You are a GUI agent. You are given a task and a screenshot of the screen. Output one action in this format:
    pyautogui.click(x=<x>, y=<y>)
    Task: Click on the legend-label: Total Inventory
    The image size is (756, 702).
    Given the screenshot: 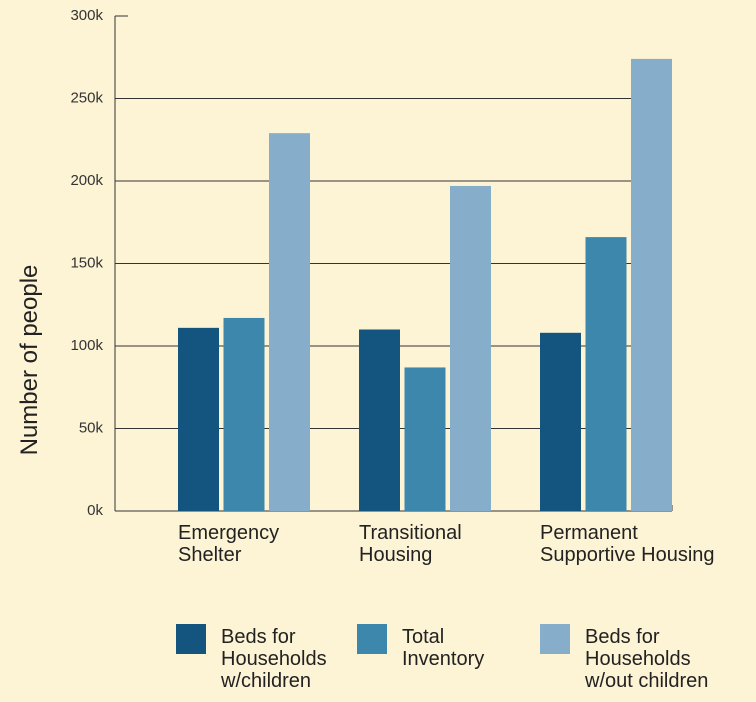 What is the action you would take?
    pyautogui.click(x=443, y=648)
    